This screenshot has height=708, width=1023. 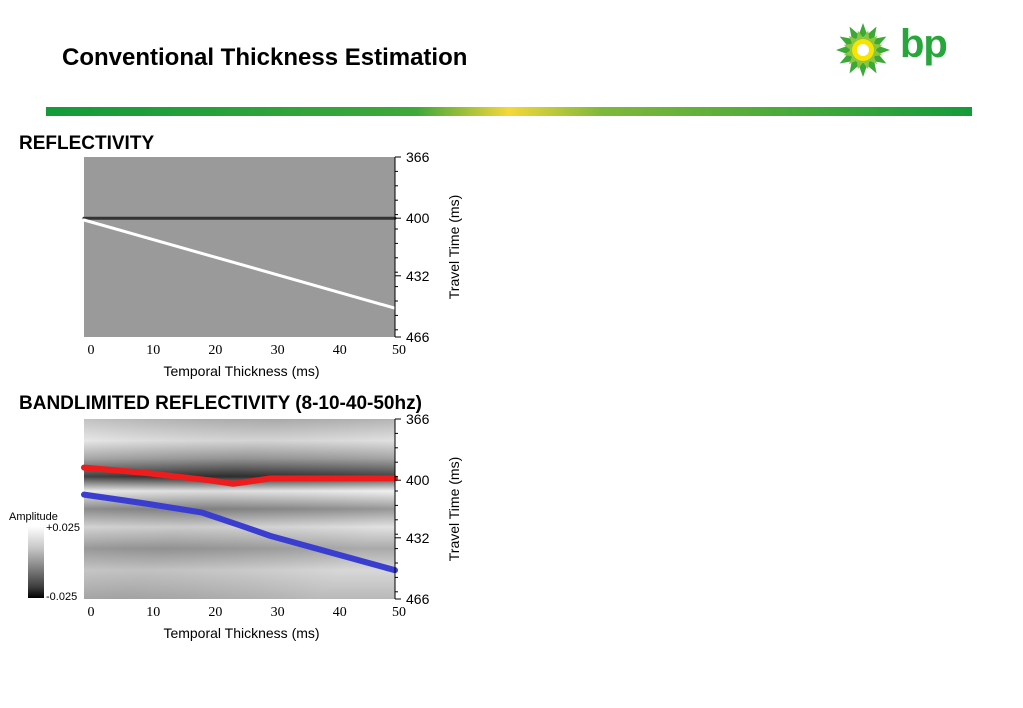 What do you see at coordinates (62, 597) in the screenshot?
I see `colorbar-min-label: -0.025` at bounding box center [62, 597].